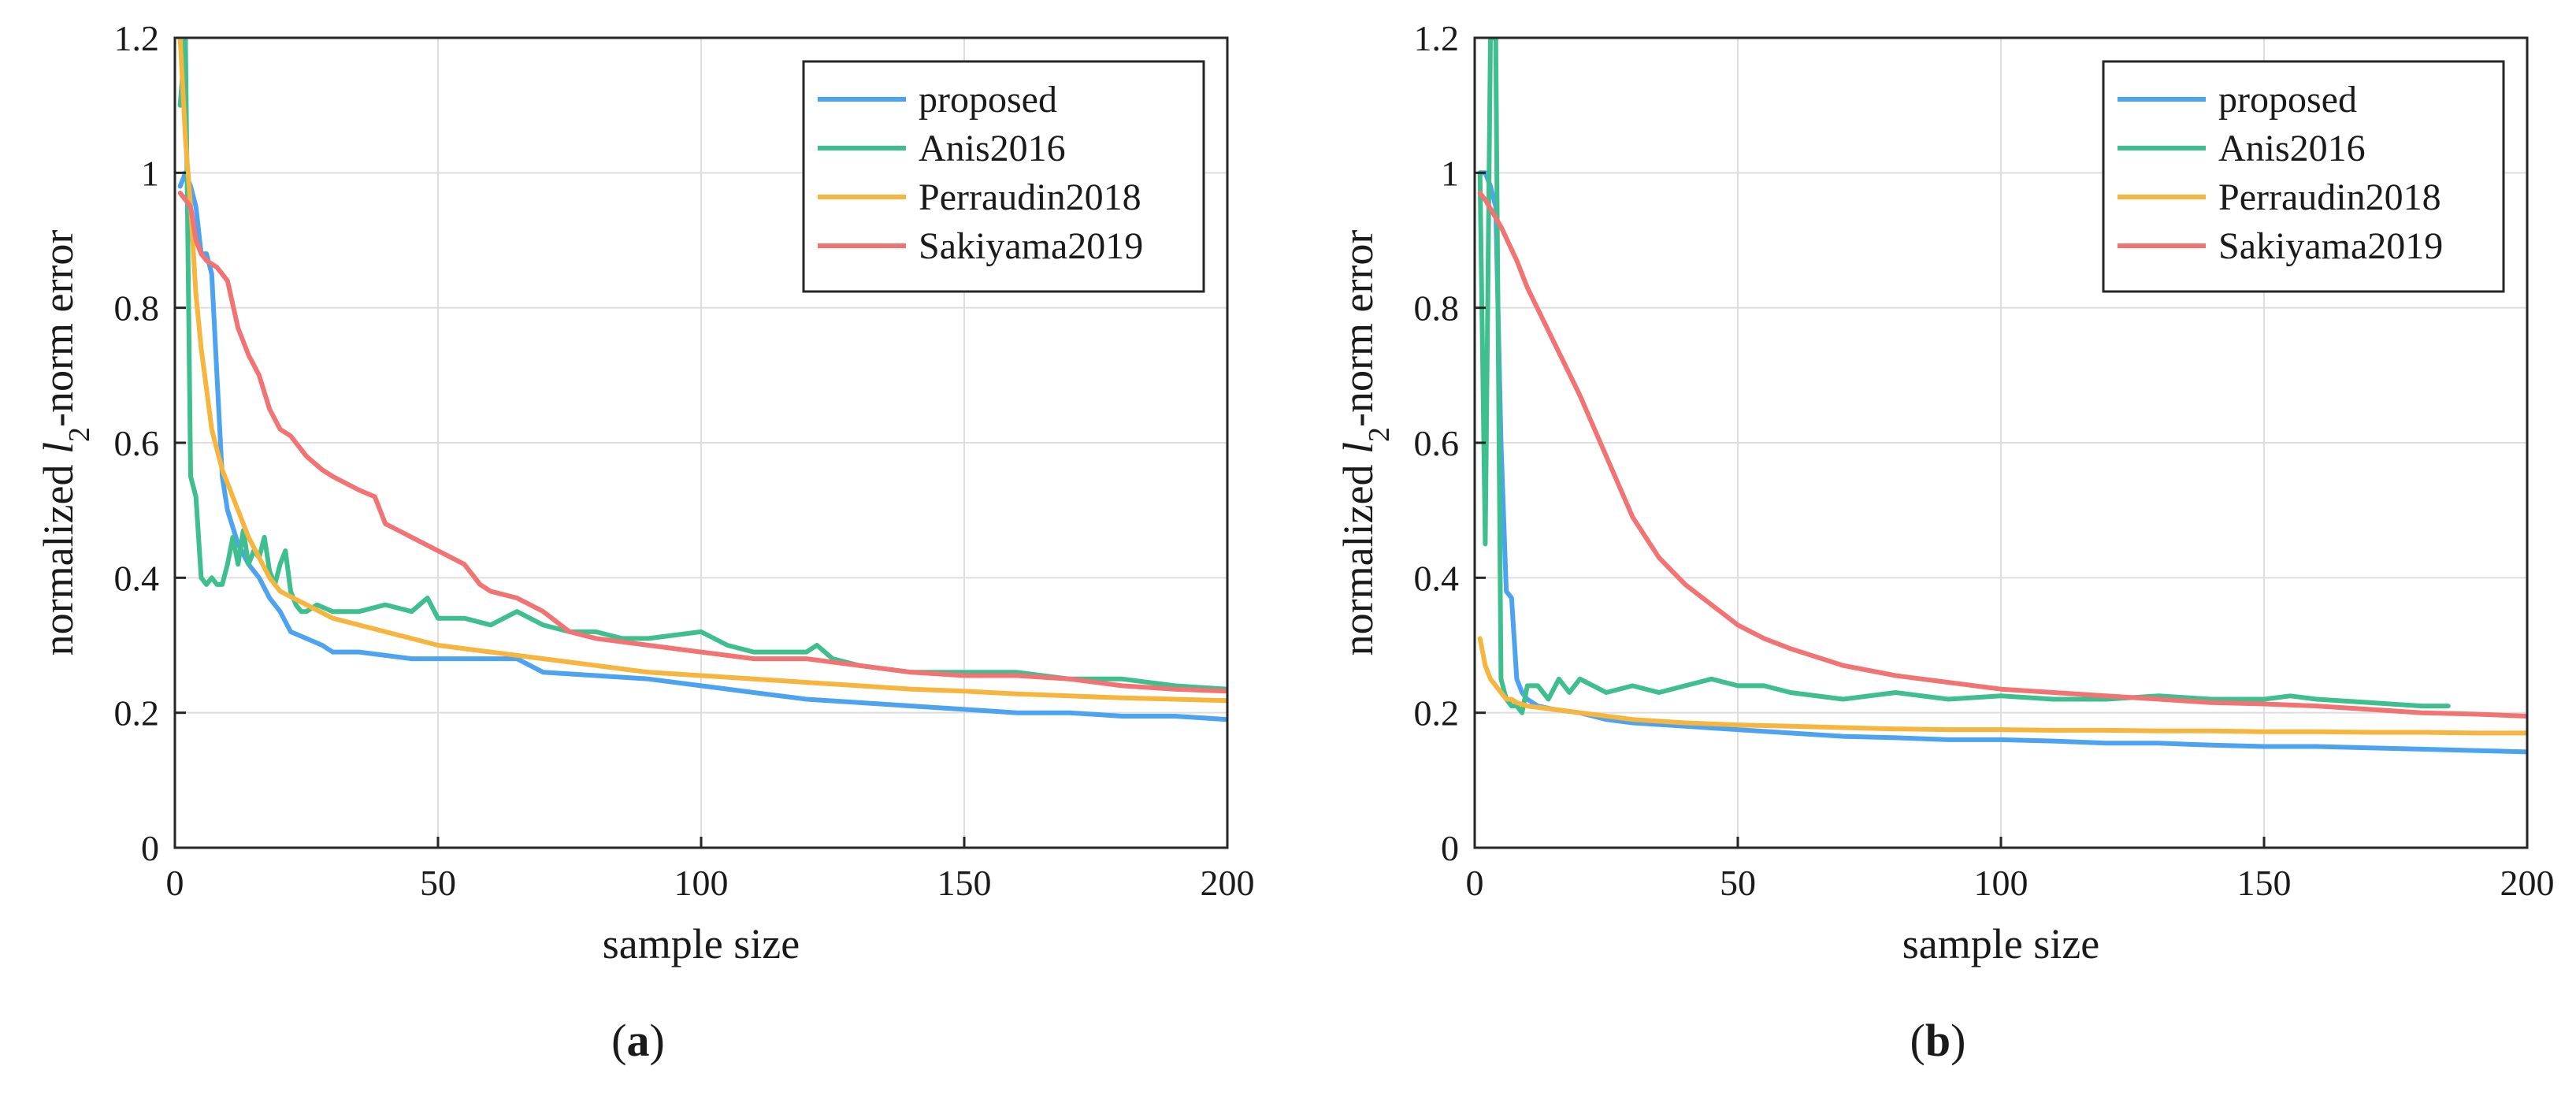 This screenshot has height=1103, width=2576. What do you see at coordinates (2002, 686) in the screenshot?
I see `series-line-perraudin2018` at bounding box center [2002, 686].